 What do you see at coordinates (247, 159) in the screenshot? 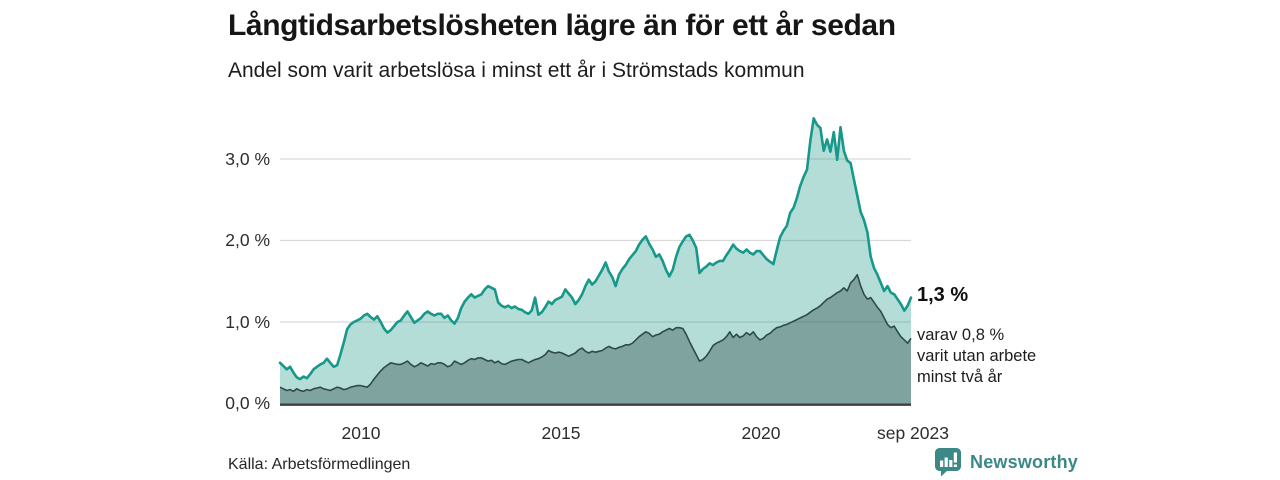
I see `y-axis-label: 3,0 %` at bounding box center [247, 159].